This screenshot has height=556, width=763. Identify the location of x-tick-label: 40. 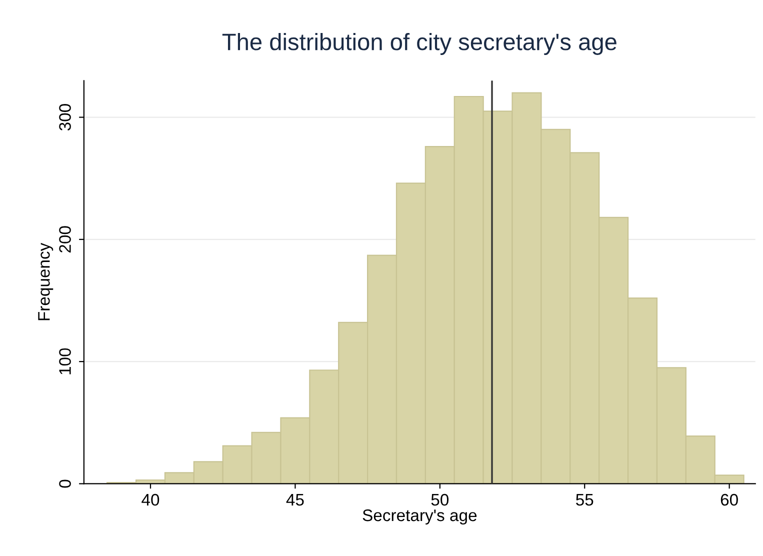
(151, 500).